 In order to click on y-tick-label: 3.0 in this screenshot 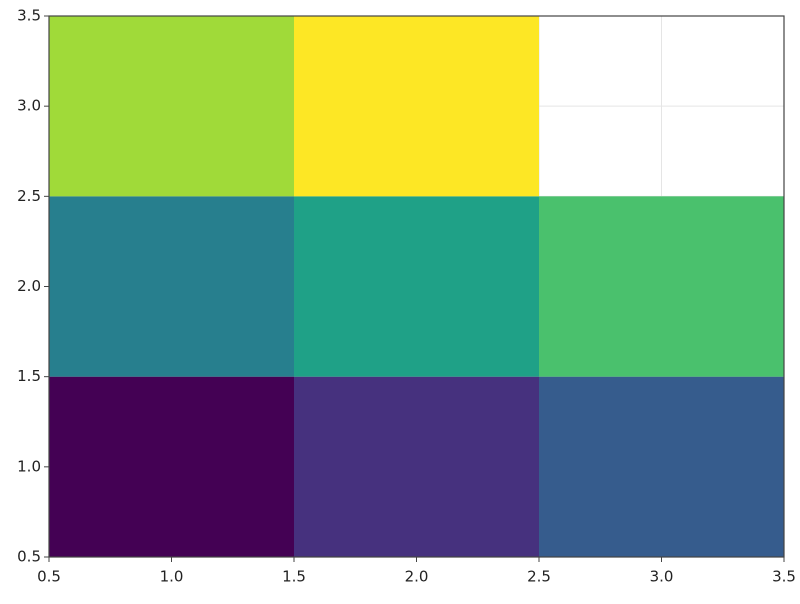, I will do `click(29, 106)`.